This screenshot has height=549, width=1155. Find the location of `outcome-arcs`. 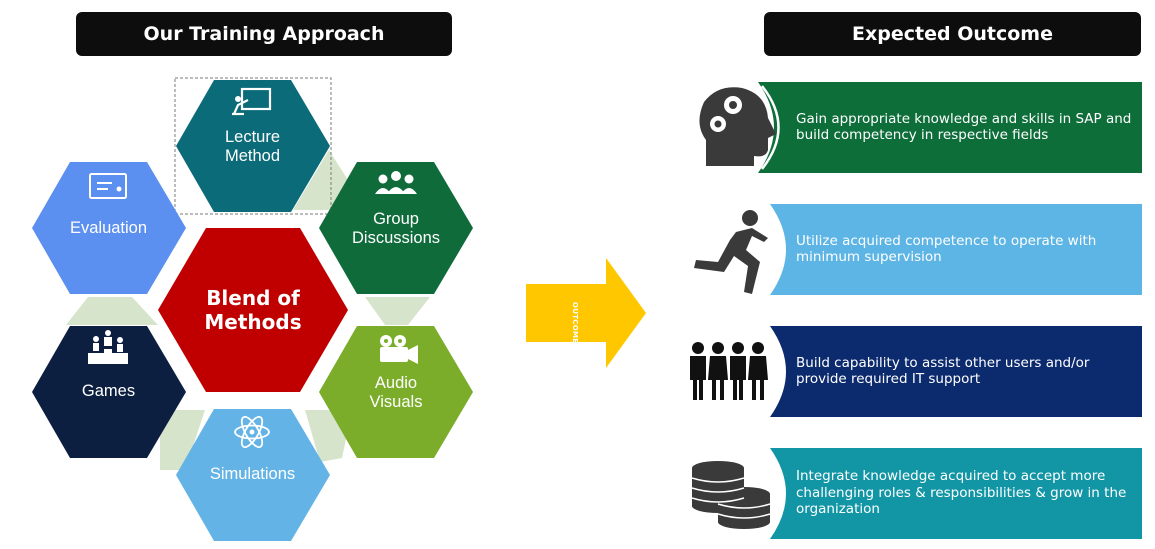

outcome-arcs is located at coordinates (772, 310).